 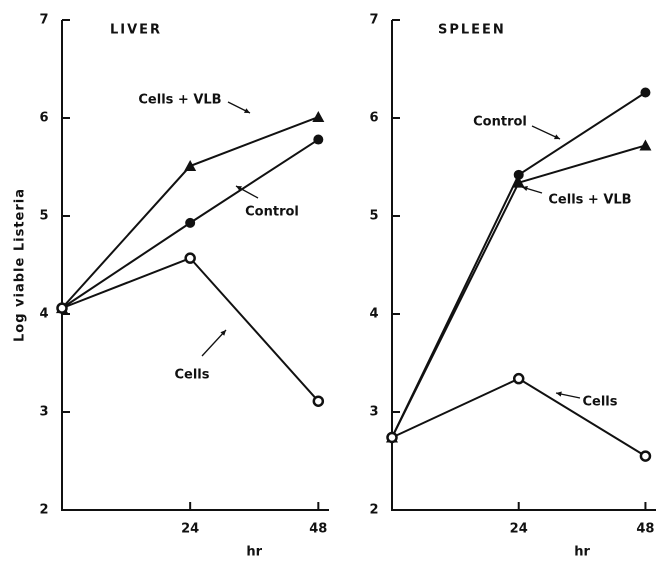 I want to click on panel-title: SPLEEN, so click(x=472, y=30).